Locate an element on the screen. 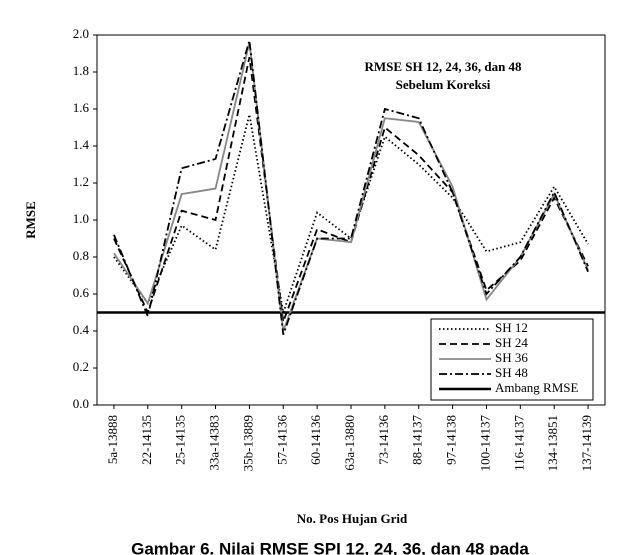  legend-label: SH 36 is located at coordinates (511, 357).